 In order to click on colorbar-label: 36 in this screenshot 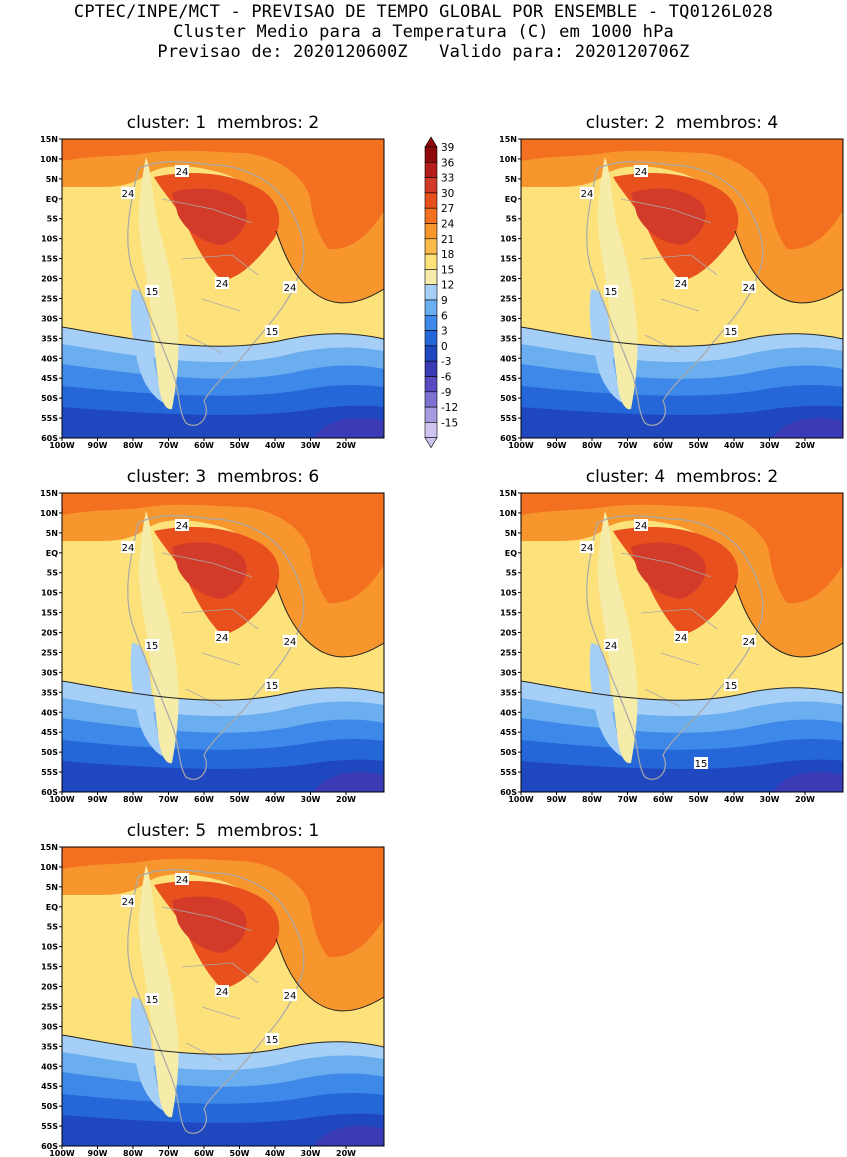, I will do `click(448, 163)`.